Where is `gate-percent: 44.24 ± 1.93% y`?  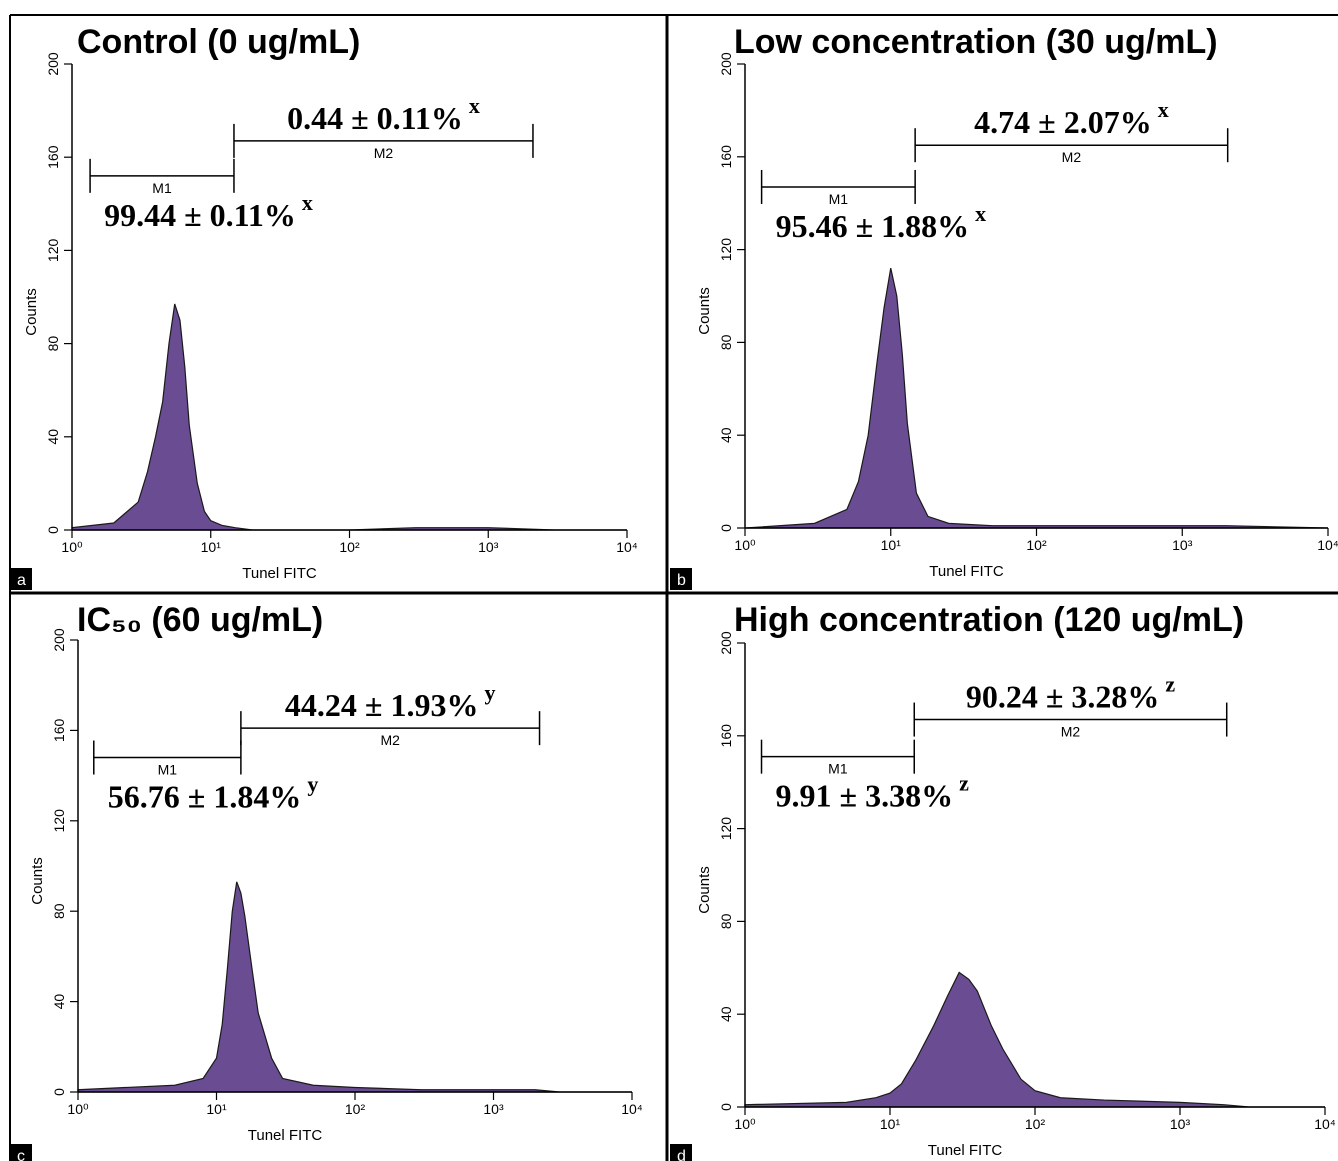 gate-percent: 44.24 ± 1.93% y is located at coordinates (390, 701).